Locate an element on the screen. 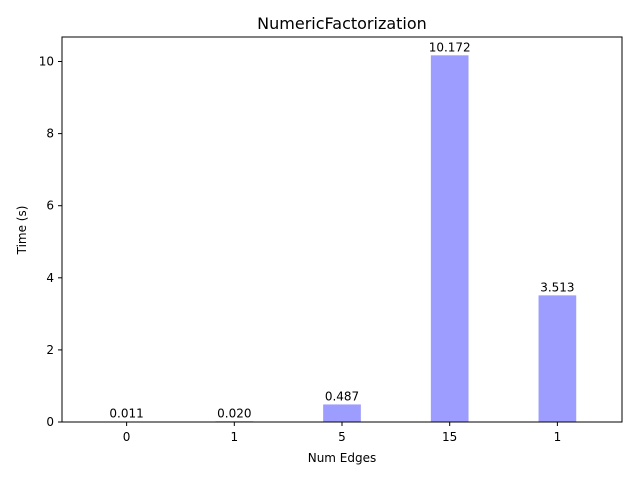 This screenshot has width=640, height=480. y-tick-label: 2 is located at coordinates (50, 350).